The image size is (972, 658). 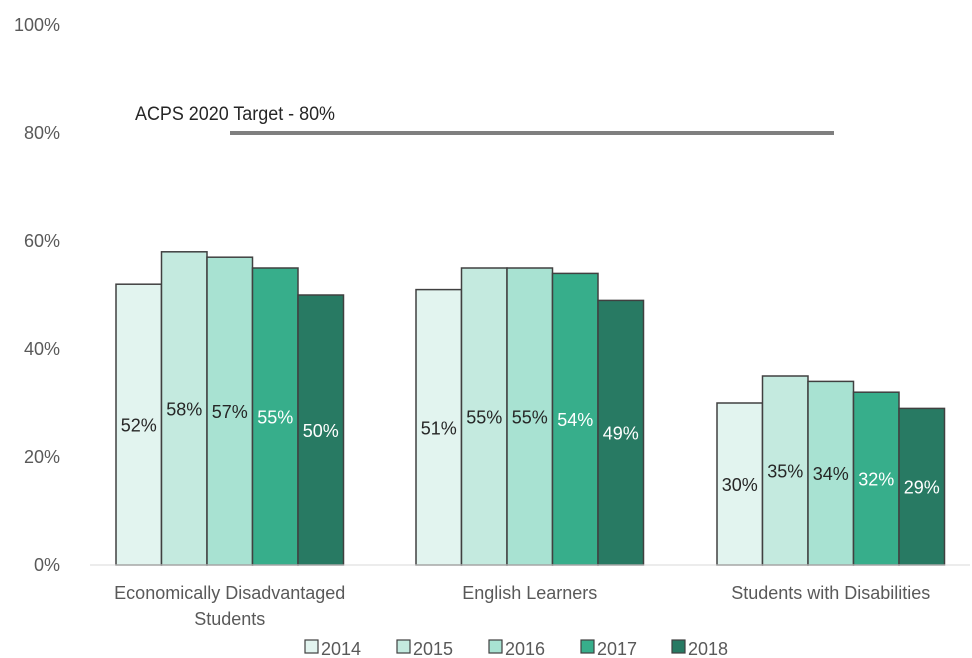 What do you see at coordinates (403, 646) in the screenshot?
I see `legend-swatch-2015` at bounding box center [403, 646].